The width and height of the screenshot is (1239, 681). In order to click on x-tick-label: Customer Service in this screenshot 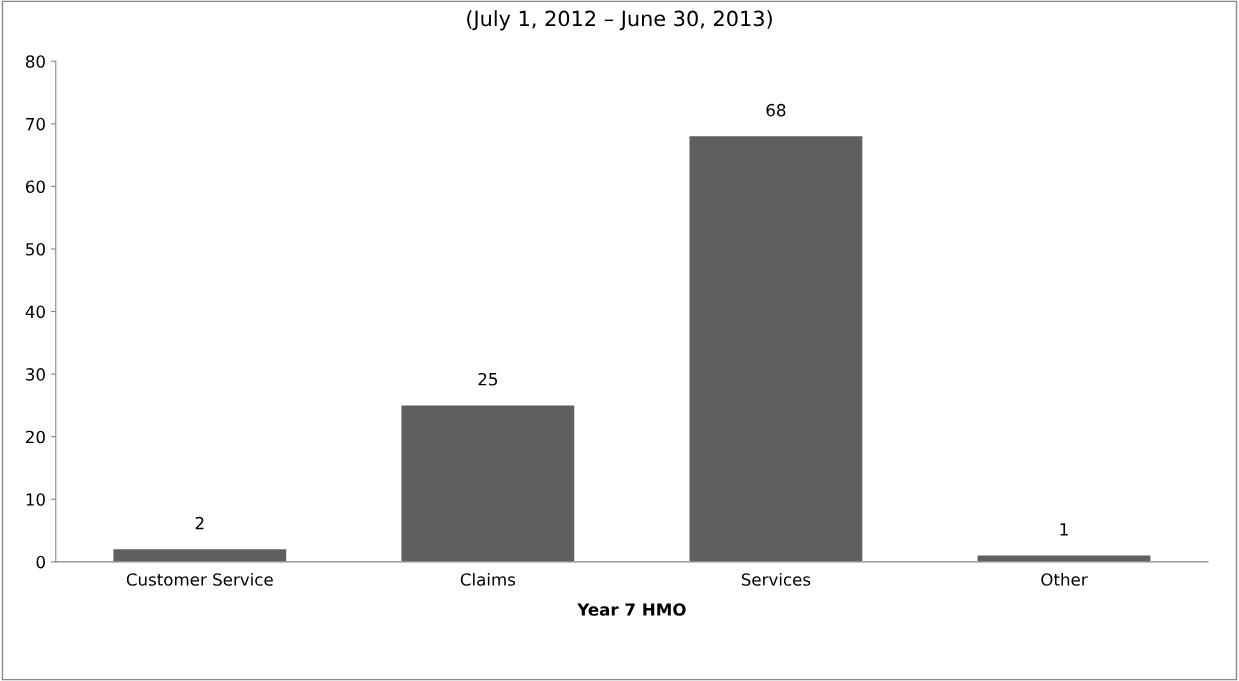, I will do `click(199, 579)`.